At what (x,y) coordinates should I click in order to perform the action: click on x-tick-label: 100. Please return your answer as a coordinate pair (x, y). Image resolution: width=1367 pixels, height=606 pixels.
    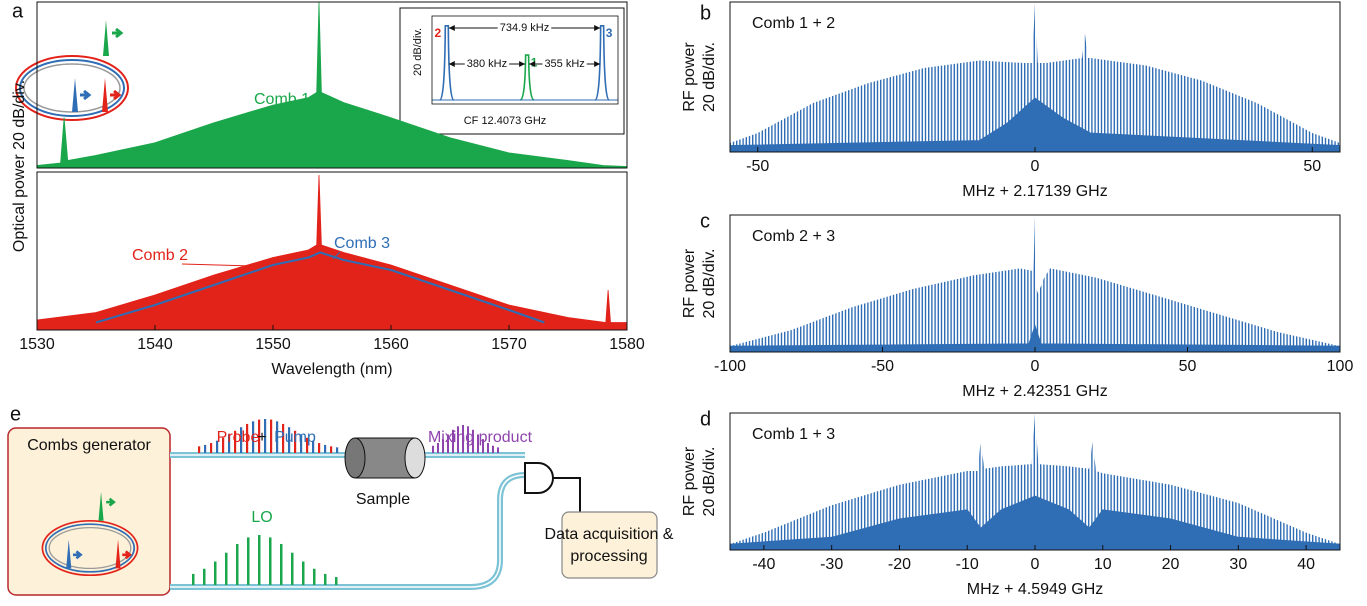
    Looking at the image, I should click on (1340, 366).